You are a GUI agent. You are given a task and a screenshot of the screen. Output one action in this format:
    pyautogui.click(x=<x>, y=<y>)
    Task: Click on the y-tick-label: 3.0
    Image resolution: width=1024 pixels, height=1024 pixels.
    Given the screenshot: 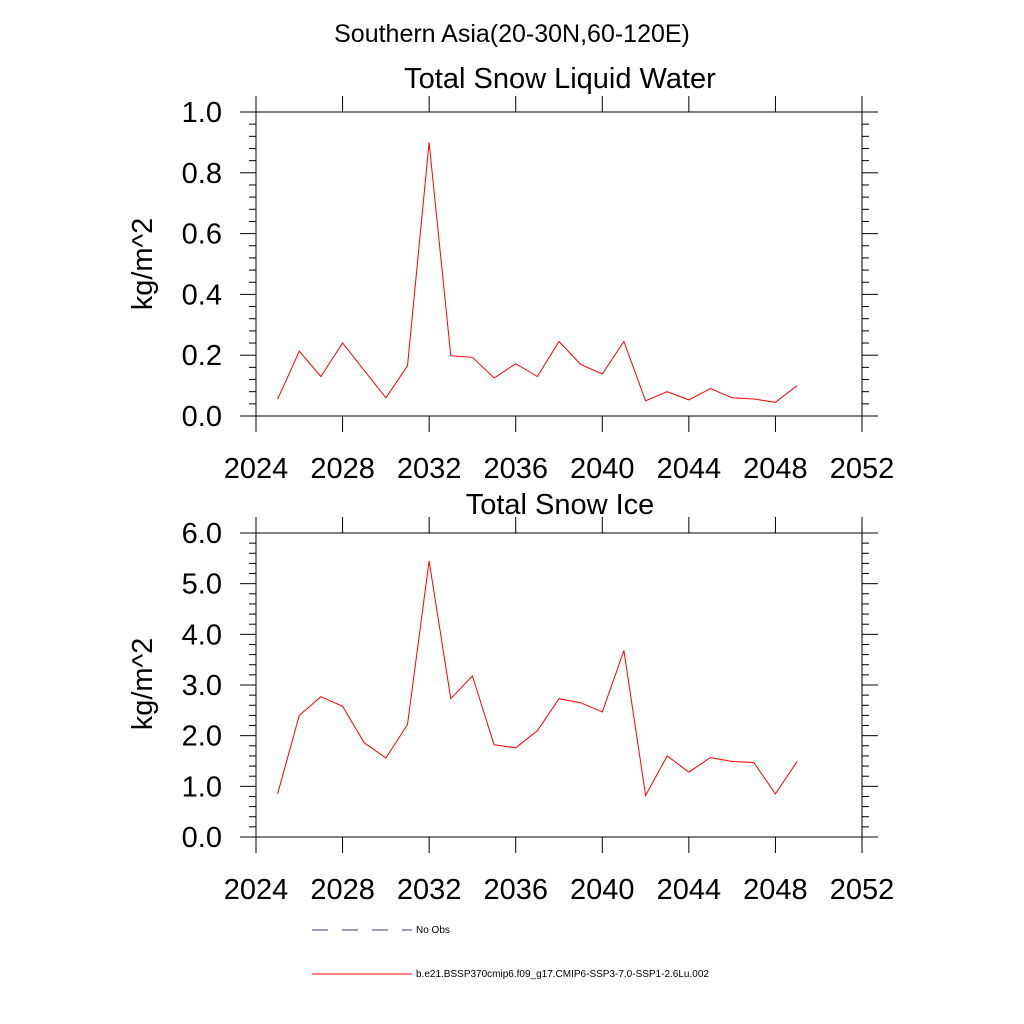 What is the action you would take?
    pyautogui.click(x=202, y=686)
    